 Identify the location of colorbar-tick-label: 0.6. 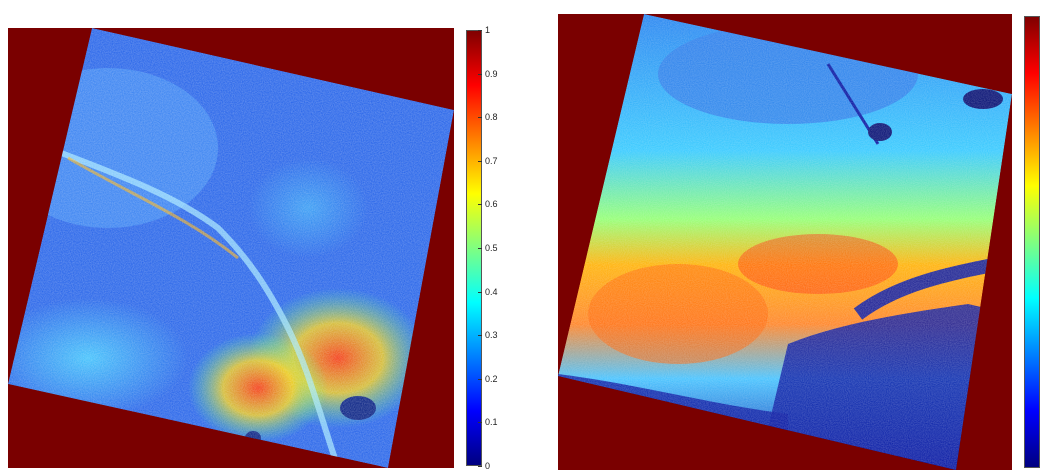
(491, 204).